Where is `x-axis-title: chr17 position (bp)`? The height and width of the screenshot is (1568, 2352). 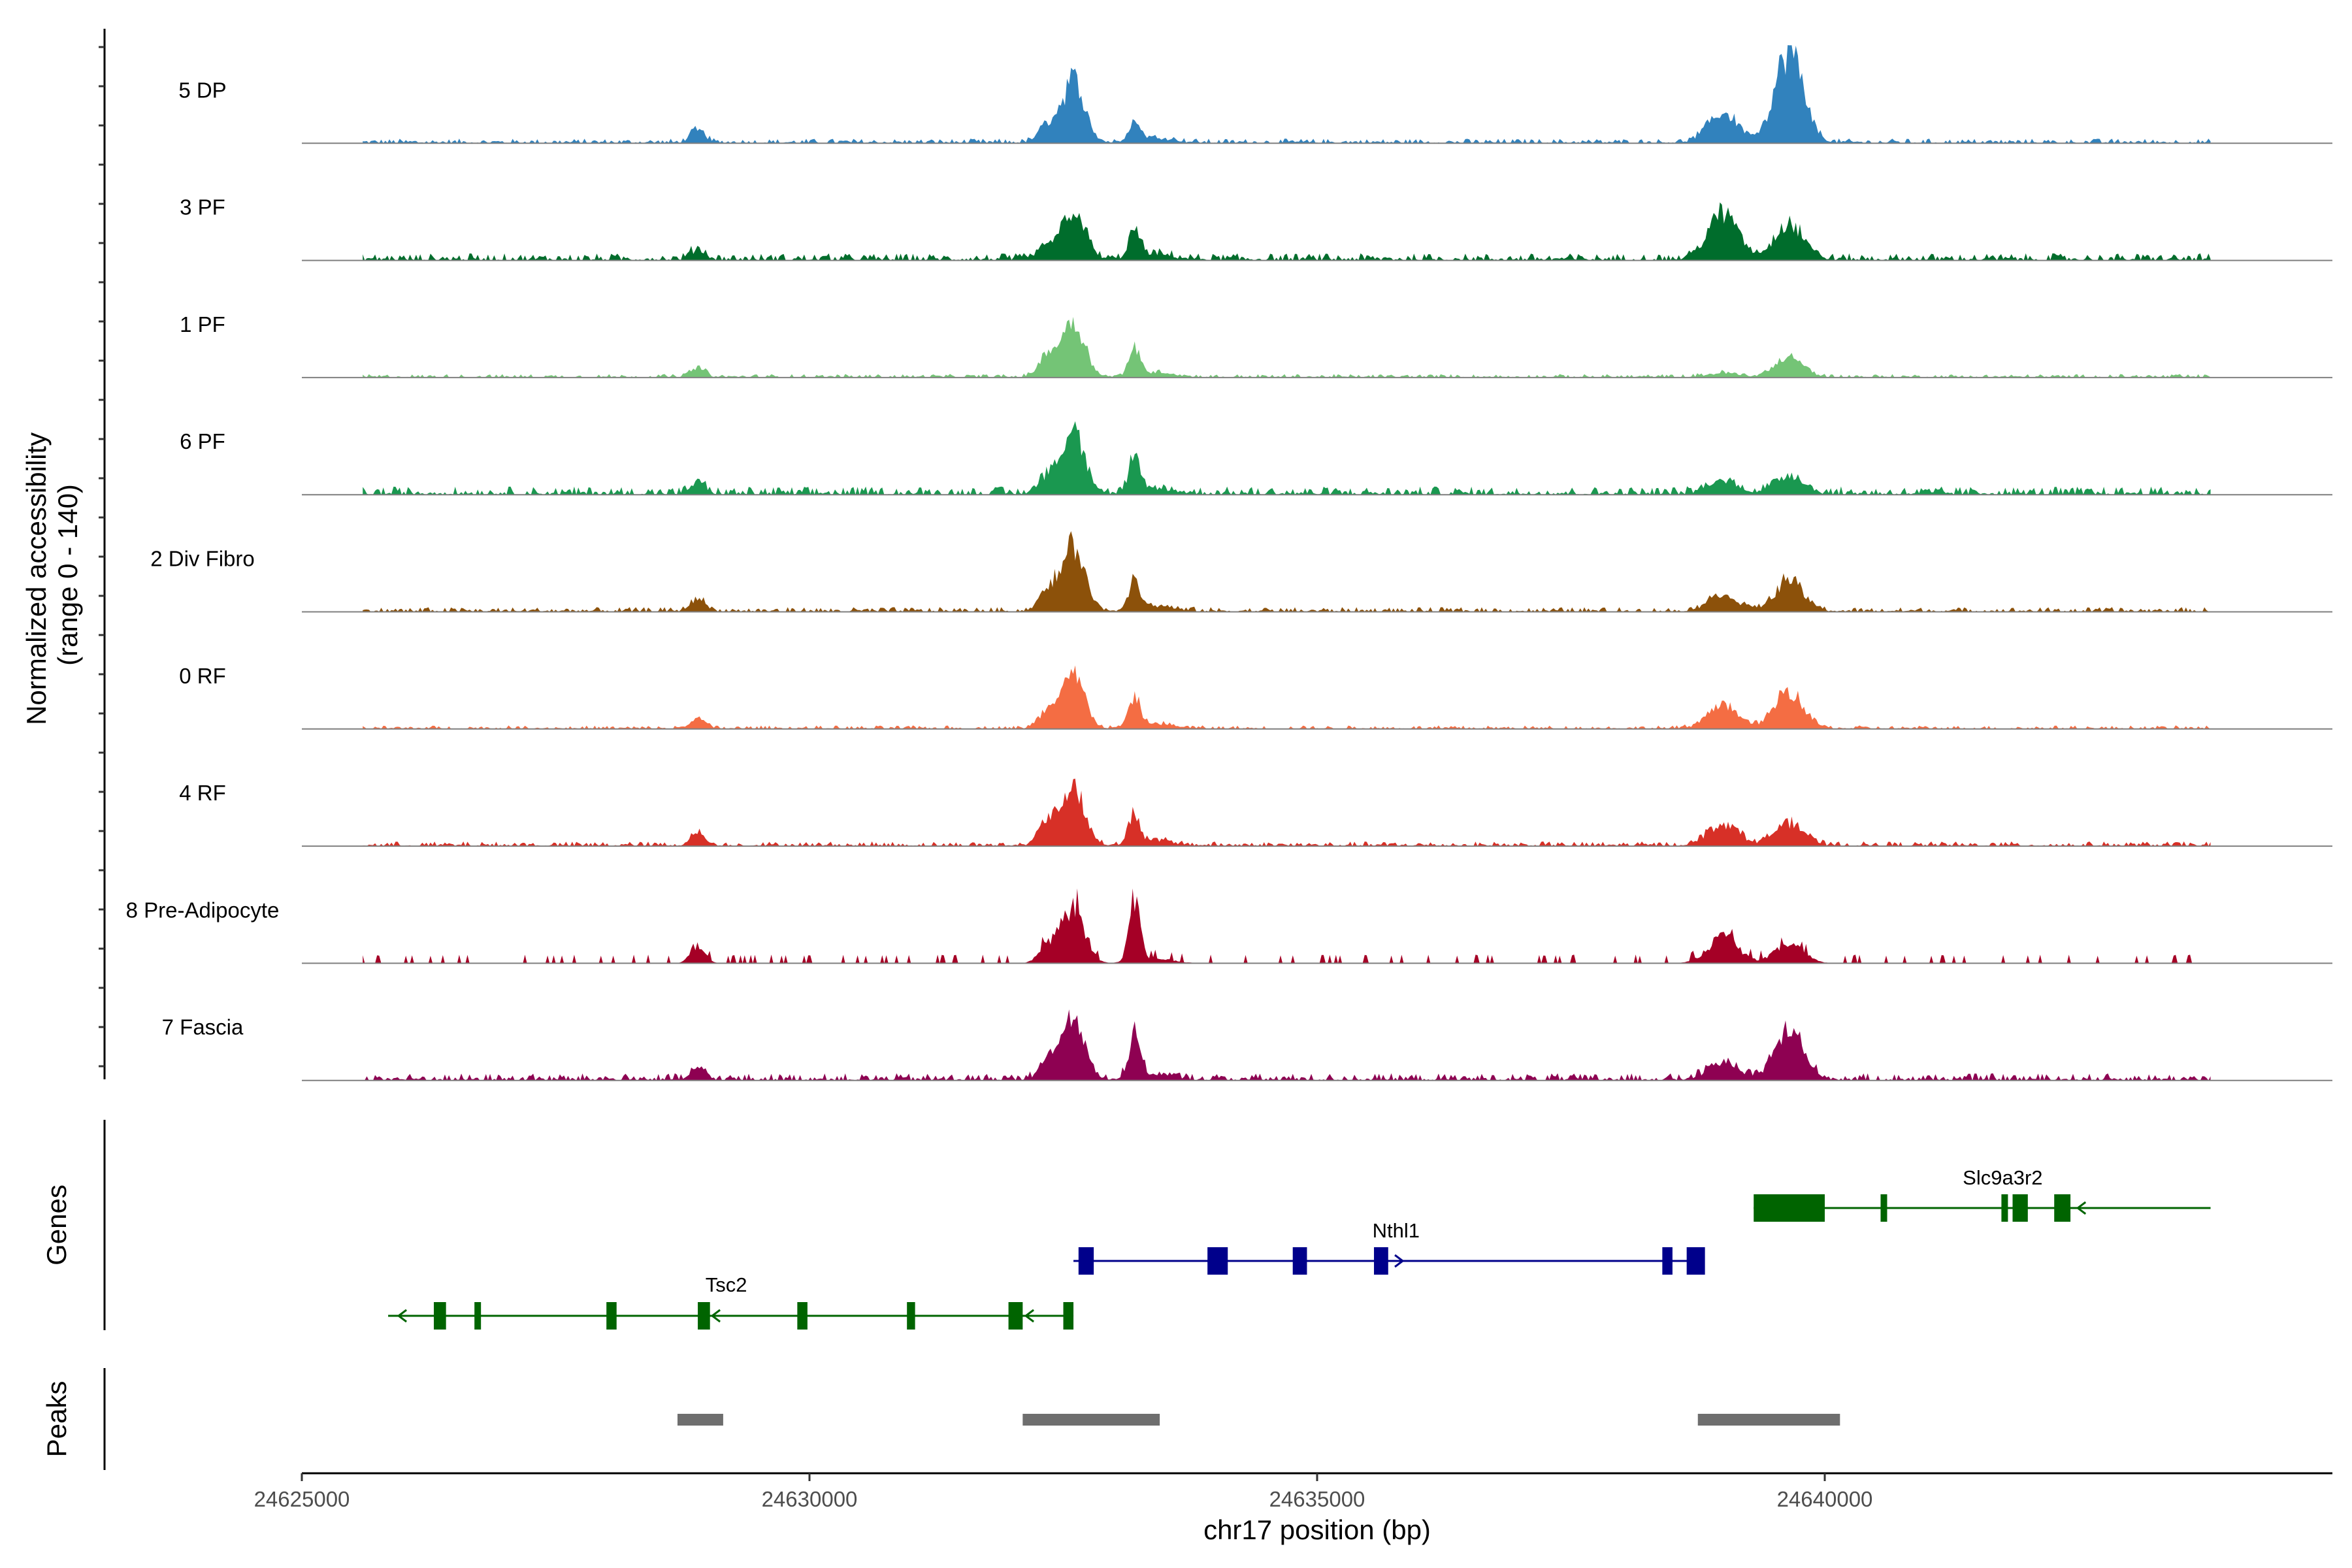
x-axis-title: chr17 position (bp) is located at coordinates (1317, 1529).